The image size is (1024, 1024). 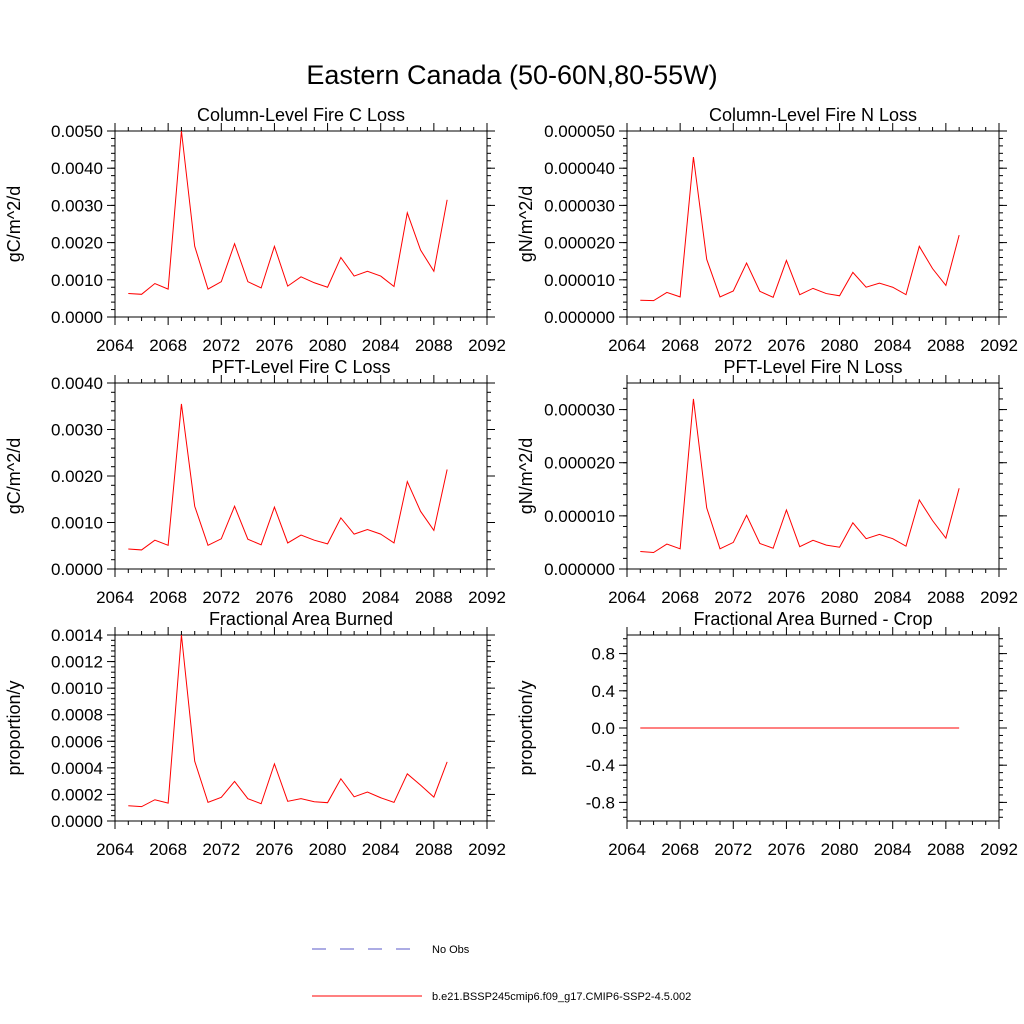 I want to click on panel-title: Column-Level Fire C Loss, so click(x=301, y=115).